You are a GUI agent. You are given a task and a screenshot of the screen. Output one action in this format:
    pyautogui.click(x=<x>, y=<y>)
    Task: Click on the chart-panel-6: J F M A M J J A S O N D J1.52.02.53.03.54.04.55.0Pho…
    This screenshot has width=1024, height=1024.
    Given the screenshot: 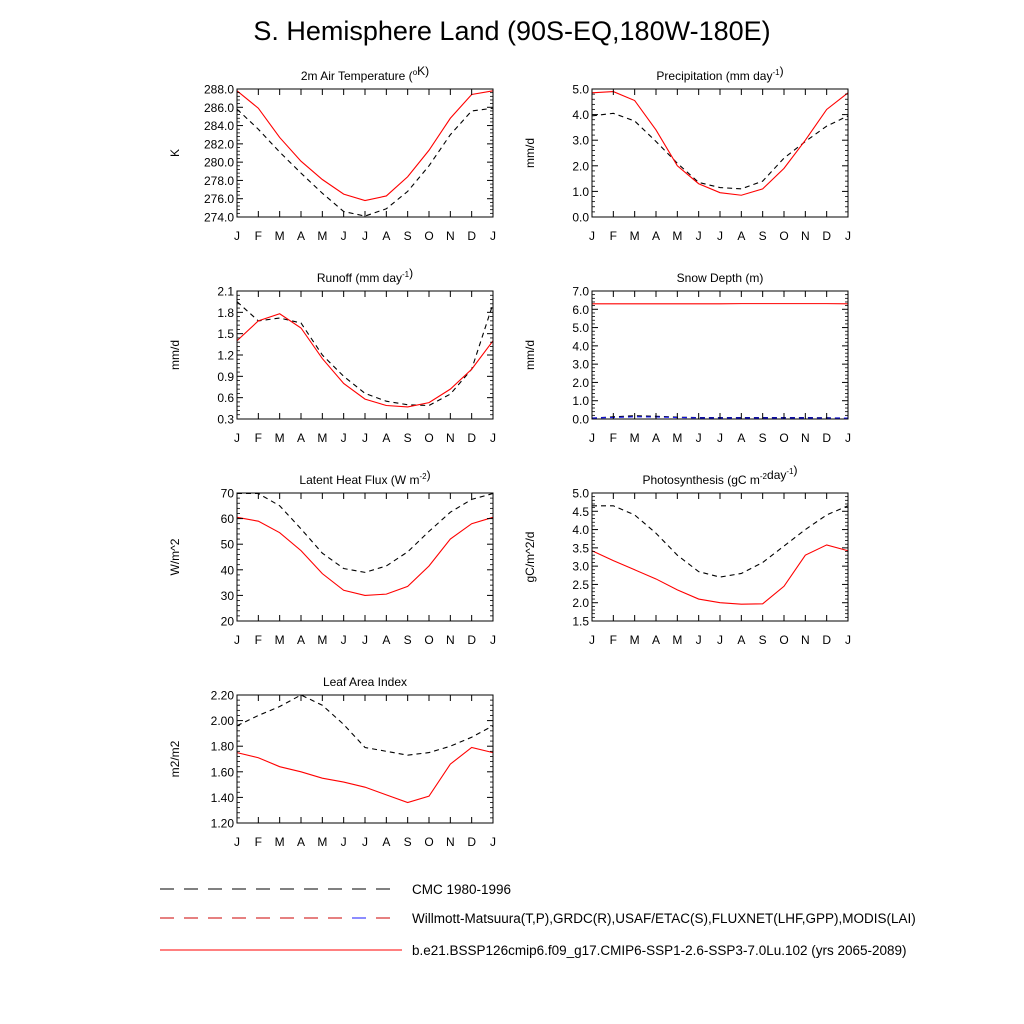 What is the action you would take?
    pyautogui.click(x=687, y=555)
    